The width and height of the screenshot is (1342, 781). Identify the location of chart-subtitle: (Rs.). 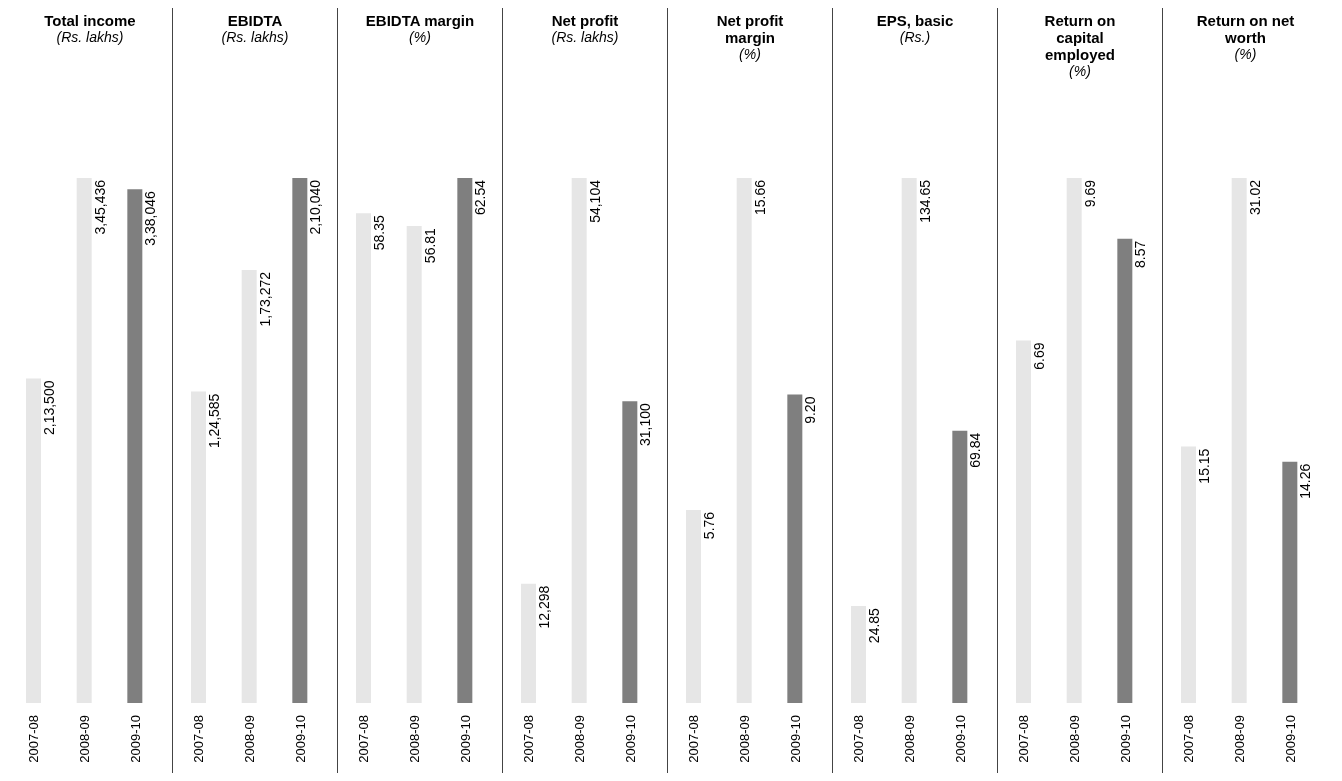
(915, 37).